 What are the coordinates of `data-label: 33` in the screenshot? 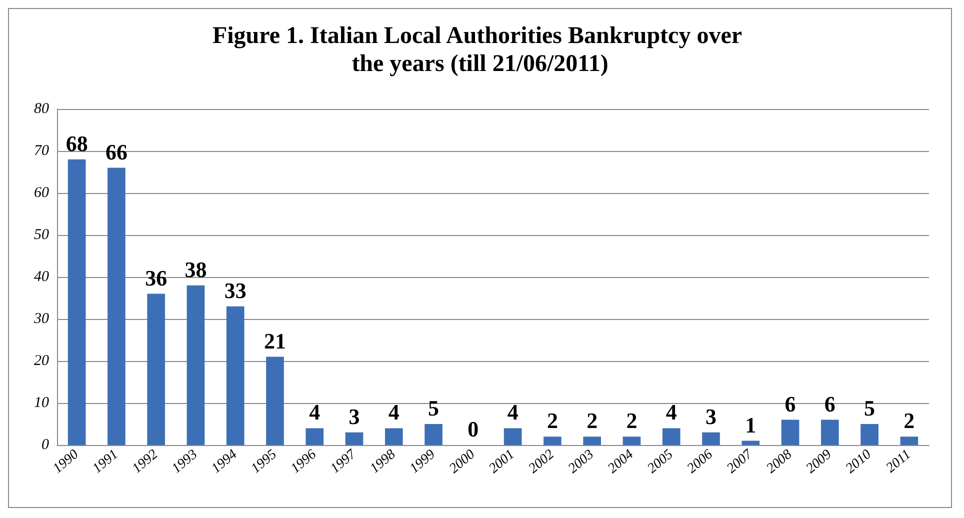 It's located at (235, 290).